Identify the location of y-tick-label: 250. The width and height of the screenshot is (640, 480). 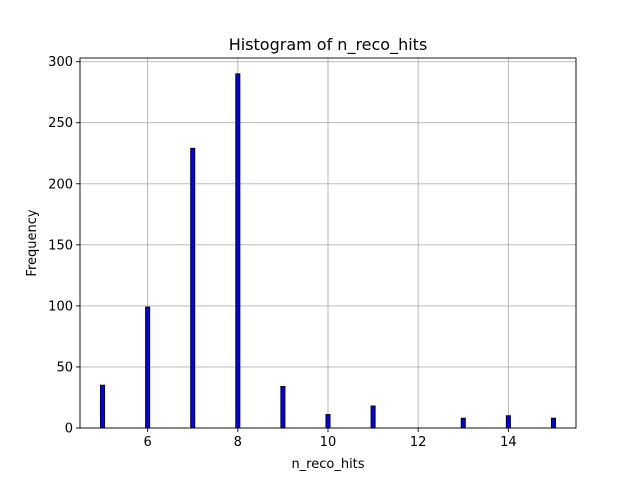
(60, 123).